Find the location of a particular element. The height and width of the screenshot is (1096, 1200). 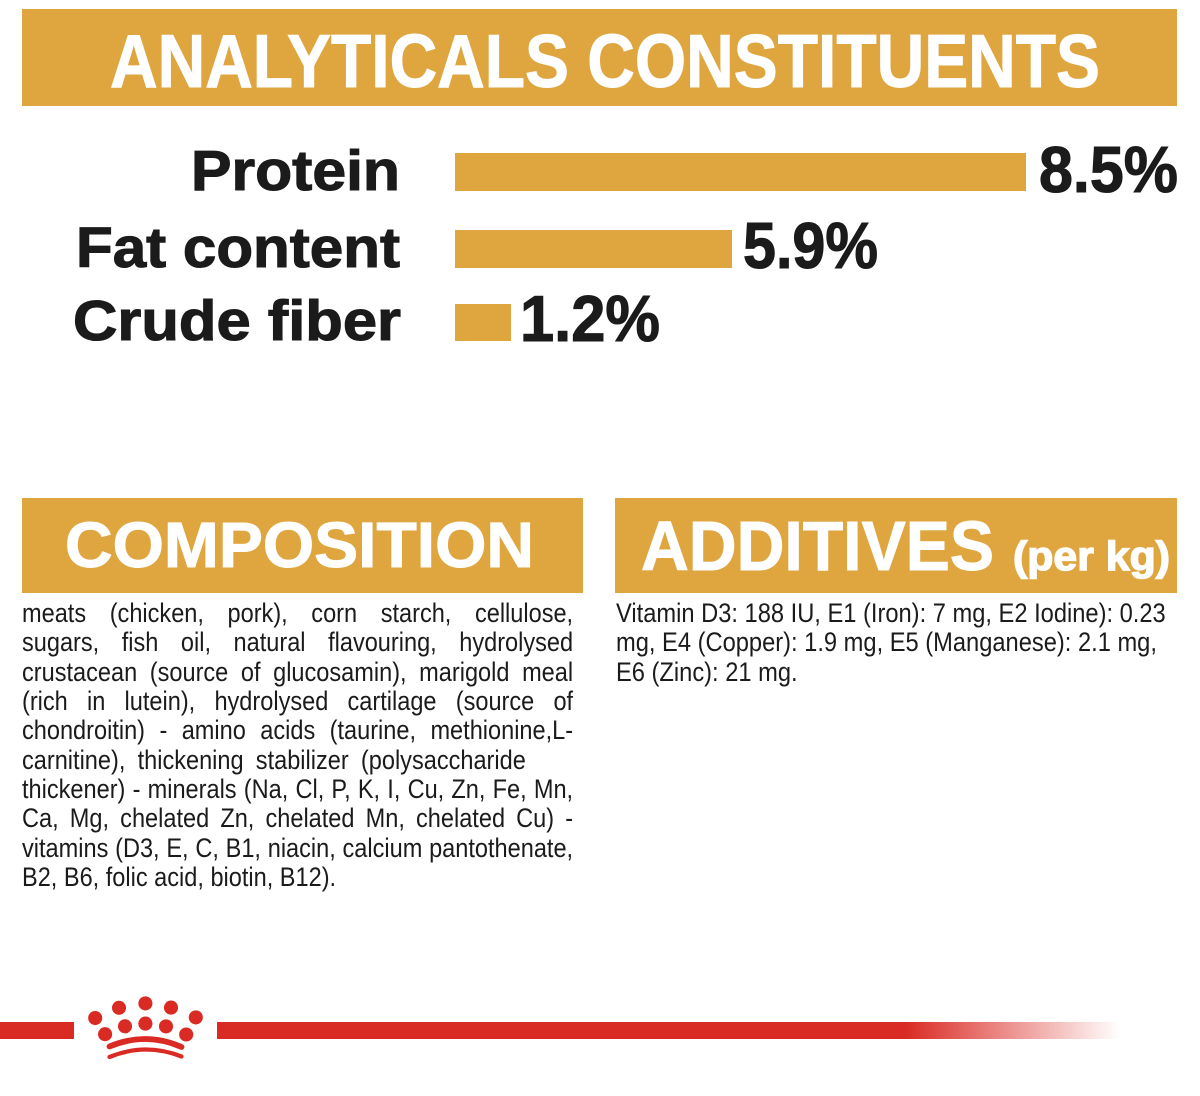

svg-text: ADDITIVES is located at coordinates (817, 546).